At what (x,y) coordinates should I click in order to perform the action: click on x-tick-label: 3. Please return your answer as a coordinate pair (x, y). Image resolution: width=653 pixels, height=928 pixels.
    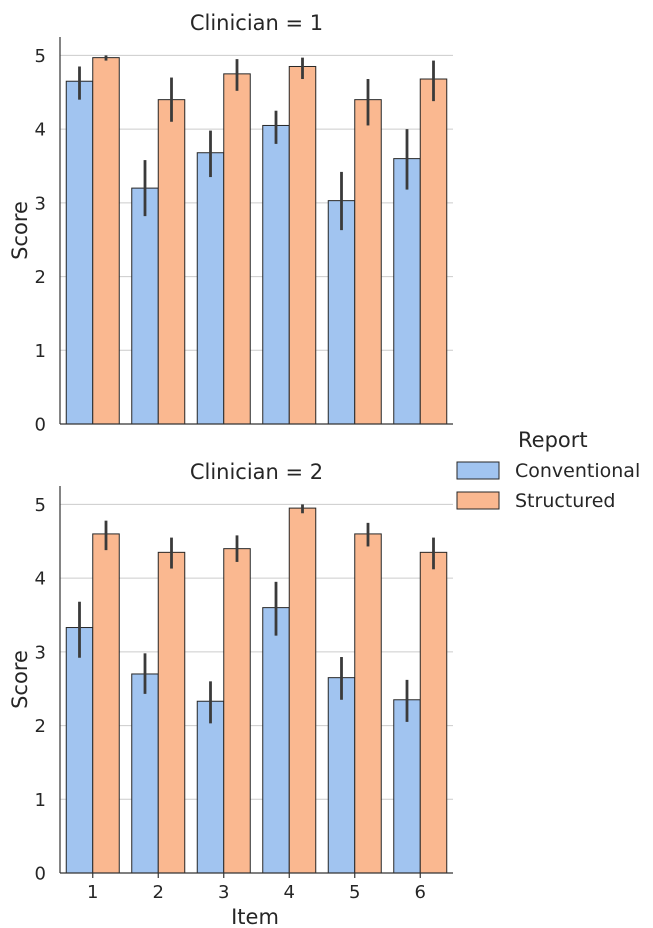
    Looking at the image, I should click on (223, 892).